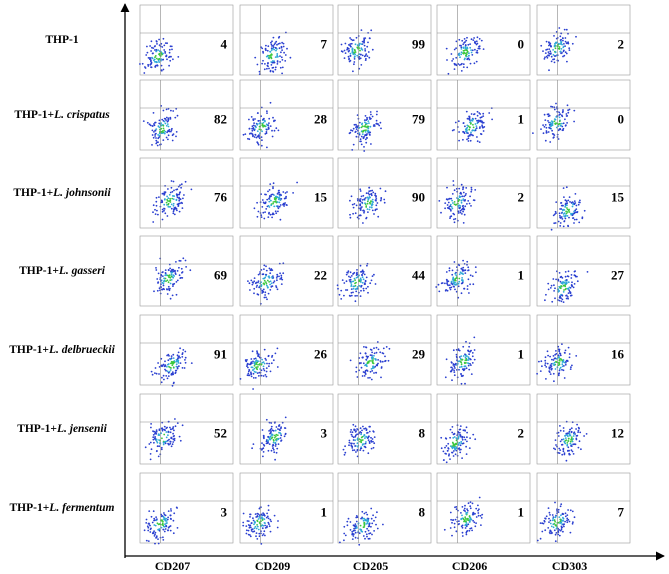  I want to click on panel-frame, so click(186, 40).